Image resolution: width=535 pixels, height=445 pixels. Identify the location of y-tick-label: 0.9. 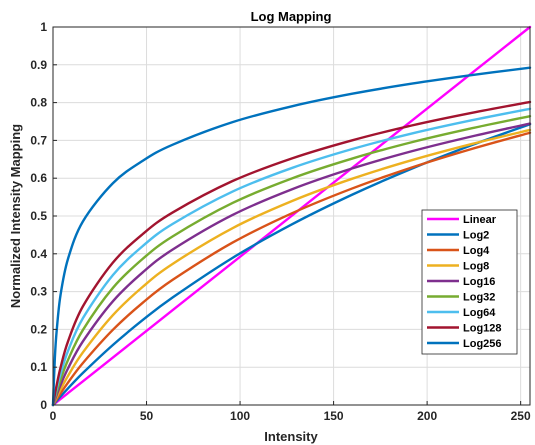
(38, 65).